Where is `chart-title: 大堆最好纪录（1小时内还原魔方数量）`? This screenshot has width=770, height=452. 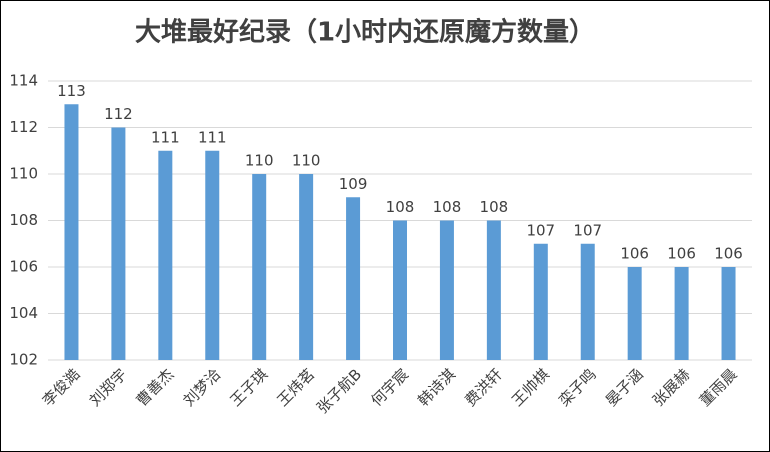 chart-title: 大堆最好纪录（1小时内还原魔方数量） is located at coordinates (365, 32).